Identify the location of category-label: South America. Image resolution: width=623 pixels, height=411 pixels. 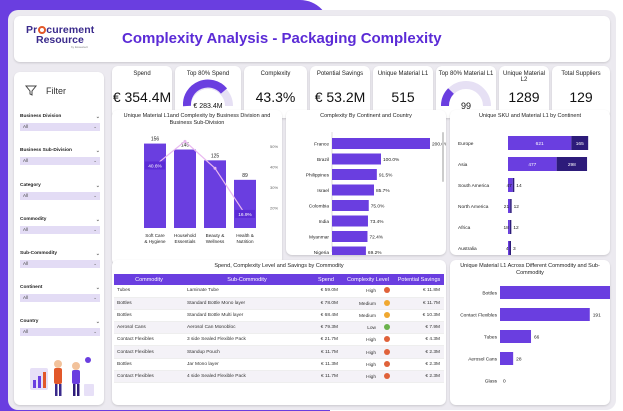
(474, 186).